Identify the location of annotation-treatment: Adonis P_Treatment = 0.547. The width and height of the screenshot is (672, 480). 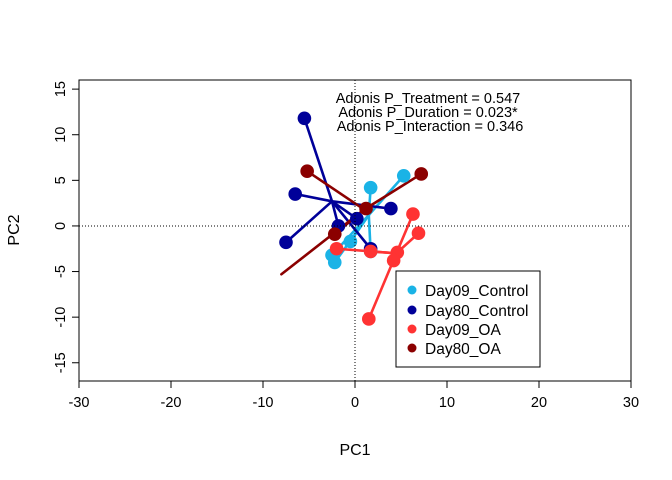
(428, 99).